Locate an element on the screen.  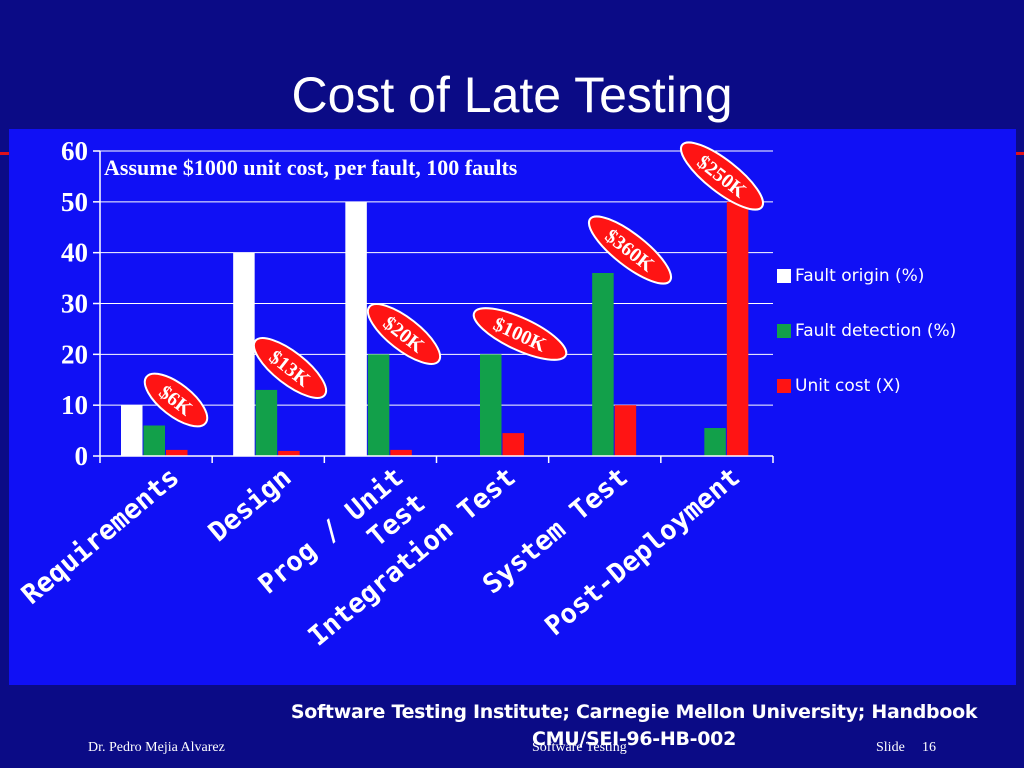
ytick-label: 30 is located at coordinates (74, 304).